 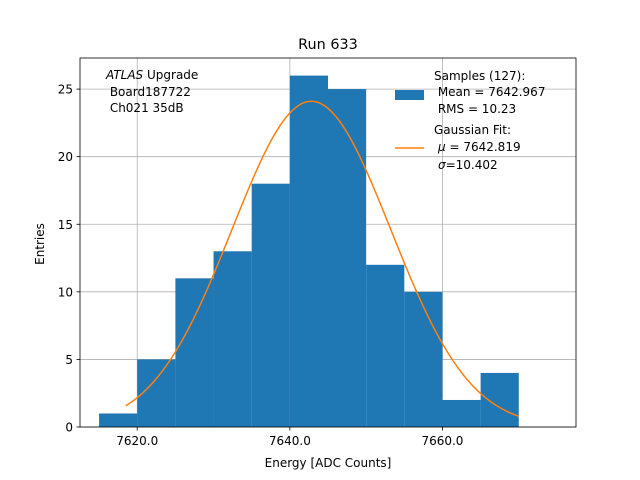 I want to click on annotation-line-1: ATLAS Upgrade, so click(x=151, y=75).